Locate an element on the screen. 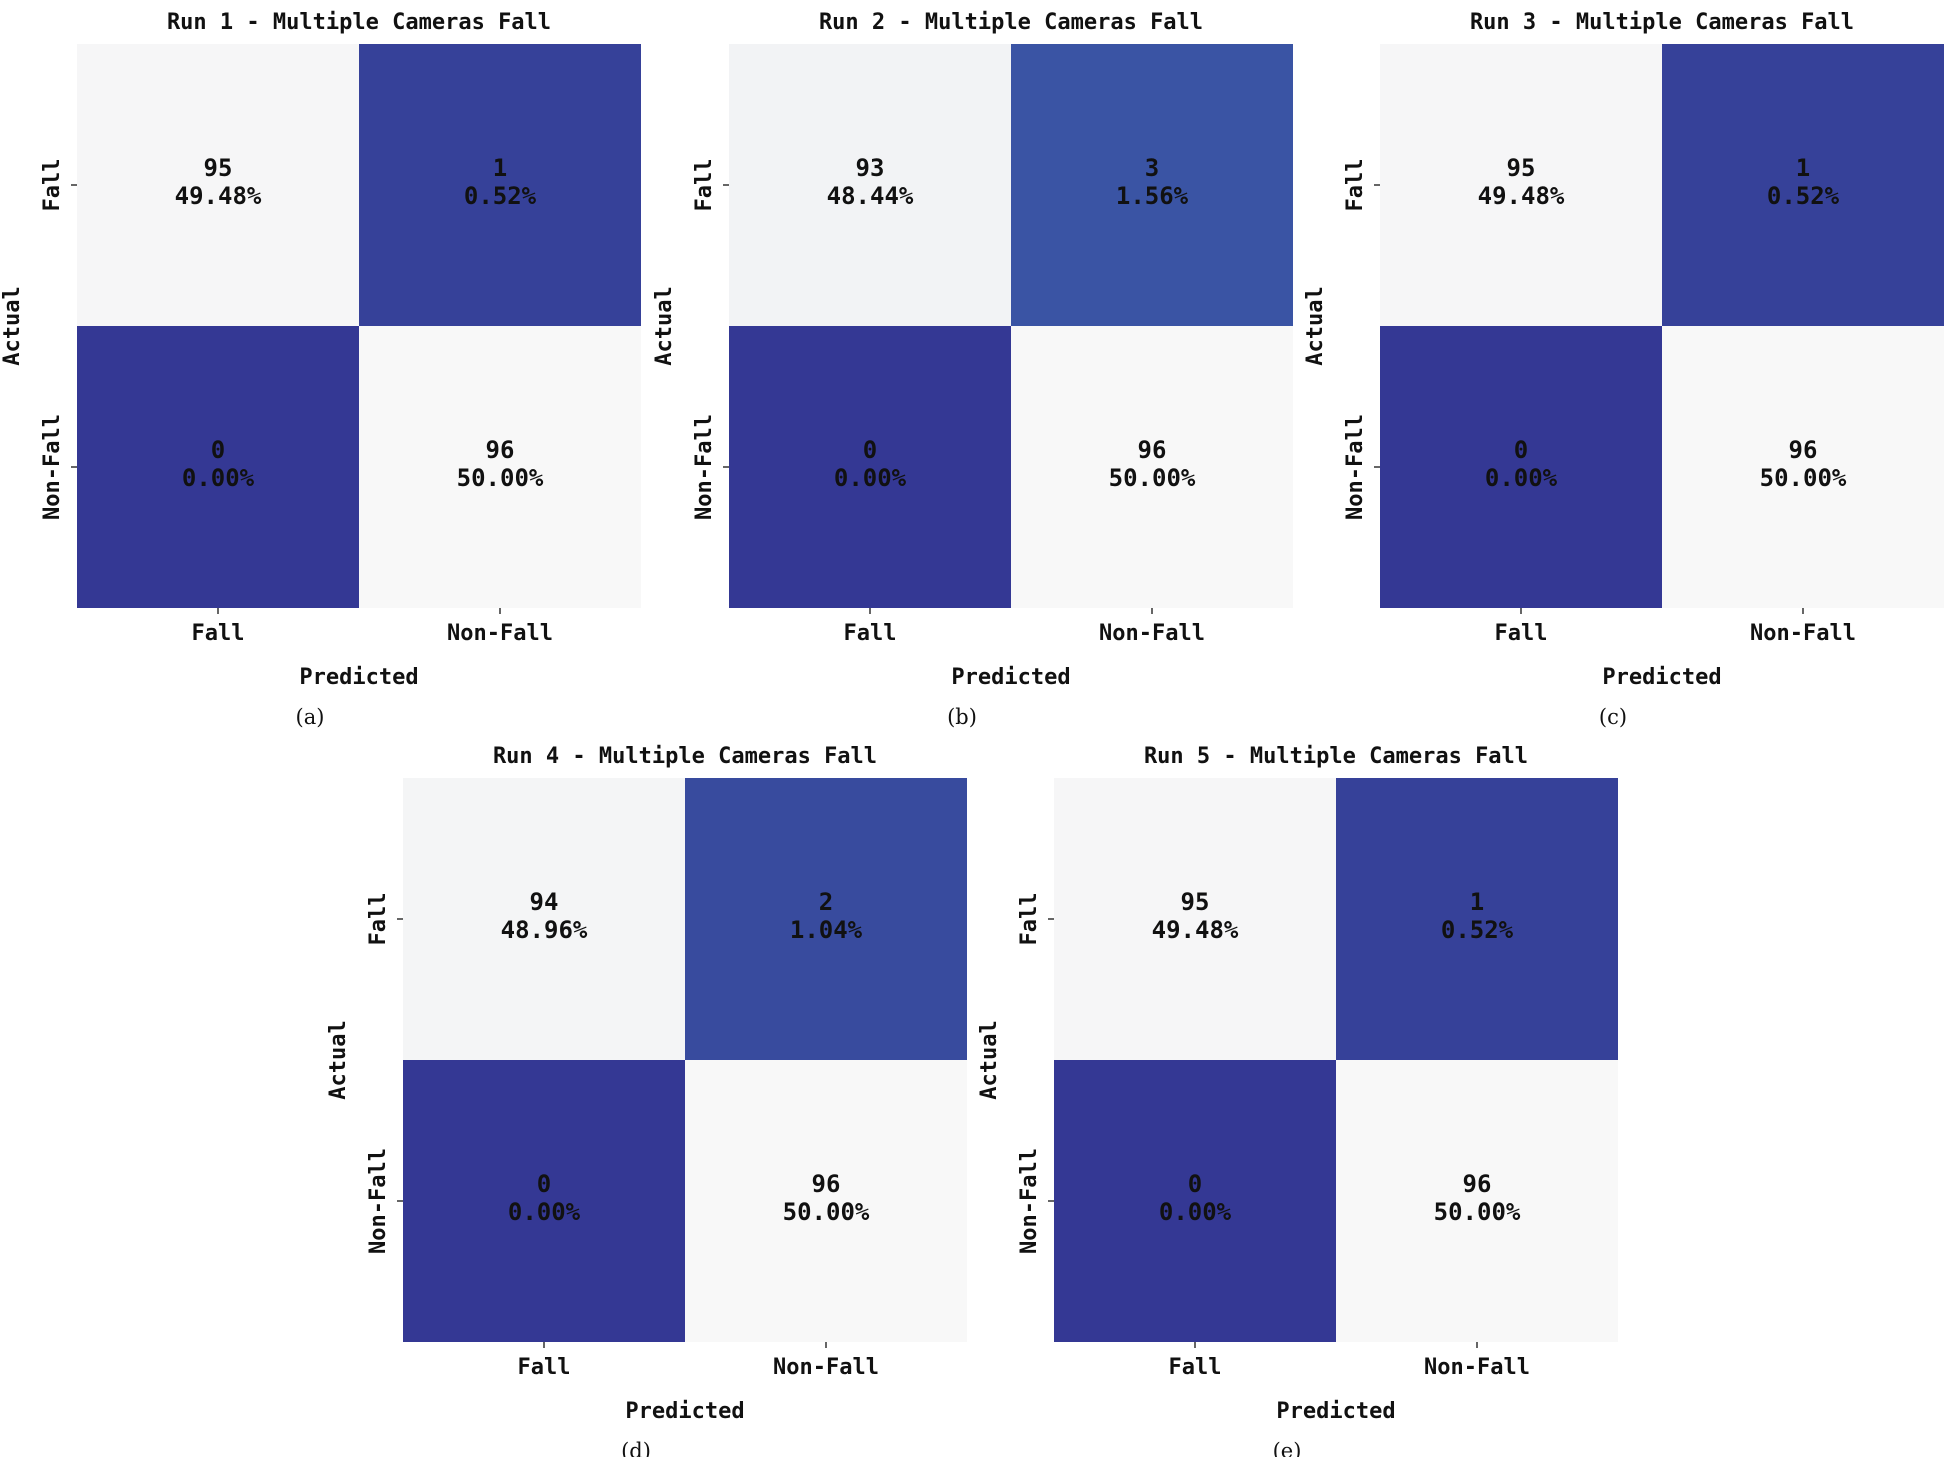 The image size is (1945, 1457). cell-percent-label: 48.44% is located at coordinates (870, 196).